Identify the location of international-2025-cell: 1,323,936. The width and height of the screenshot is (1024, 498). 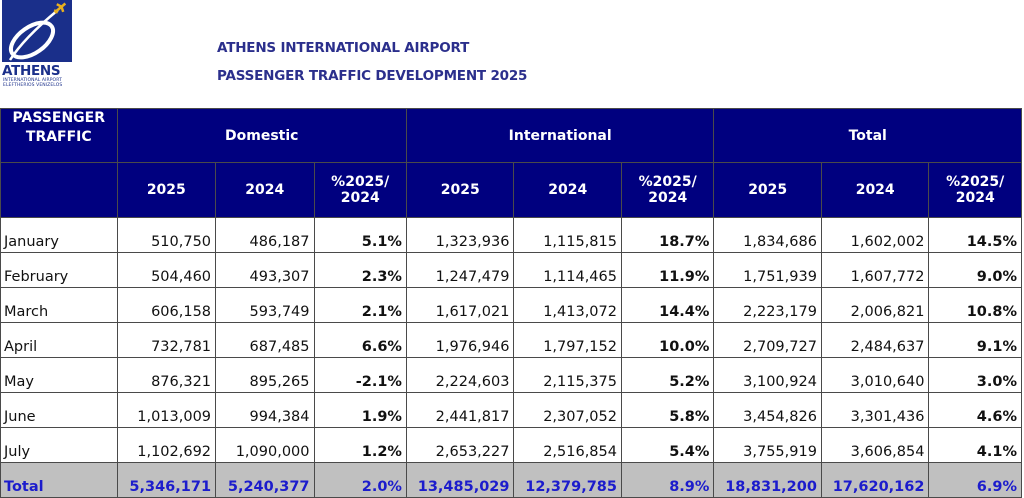
(460, 235).